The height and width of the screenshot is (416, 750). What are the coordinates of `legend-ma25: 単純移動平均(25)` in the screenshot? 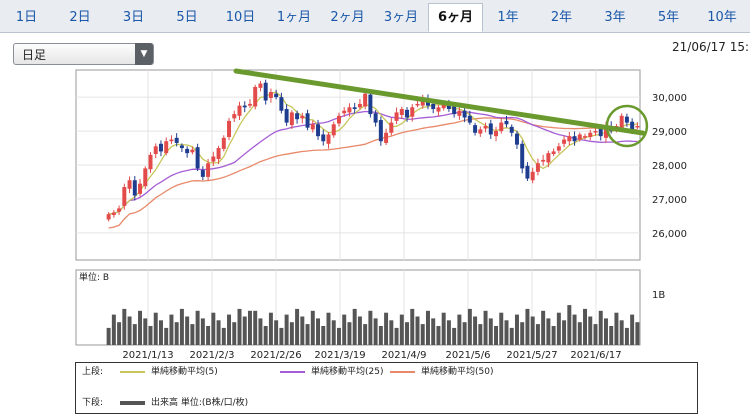 It's located at (331, 372).